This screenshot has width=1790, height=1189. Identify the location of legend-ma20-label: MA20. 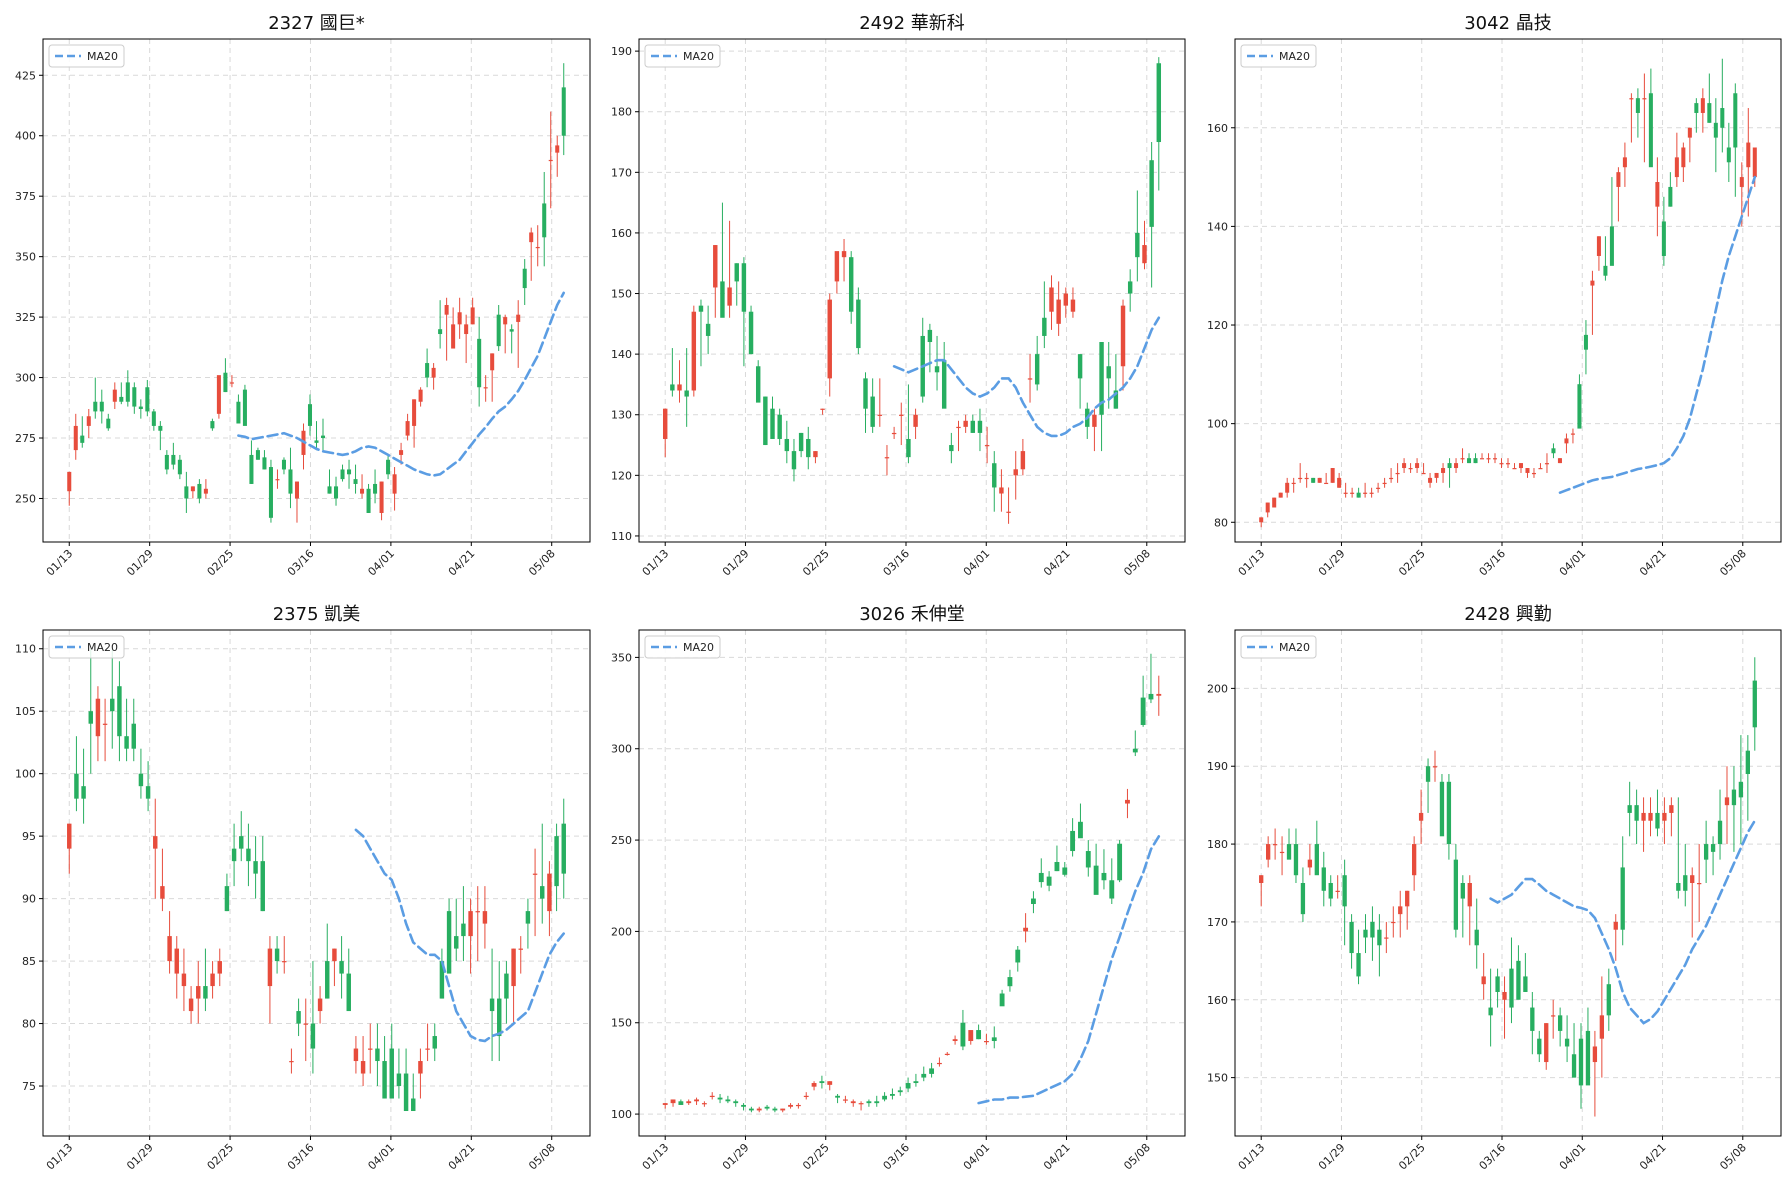
(1294, 56).